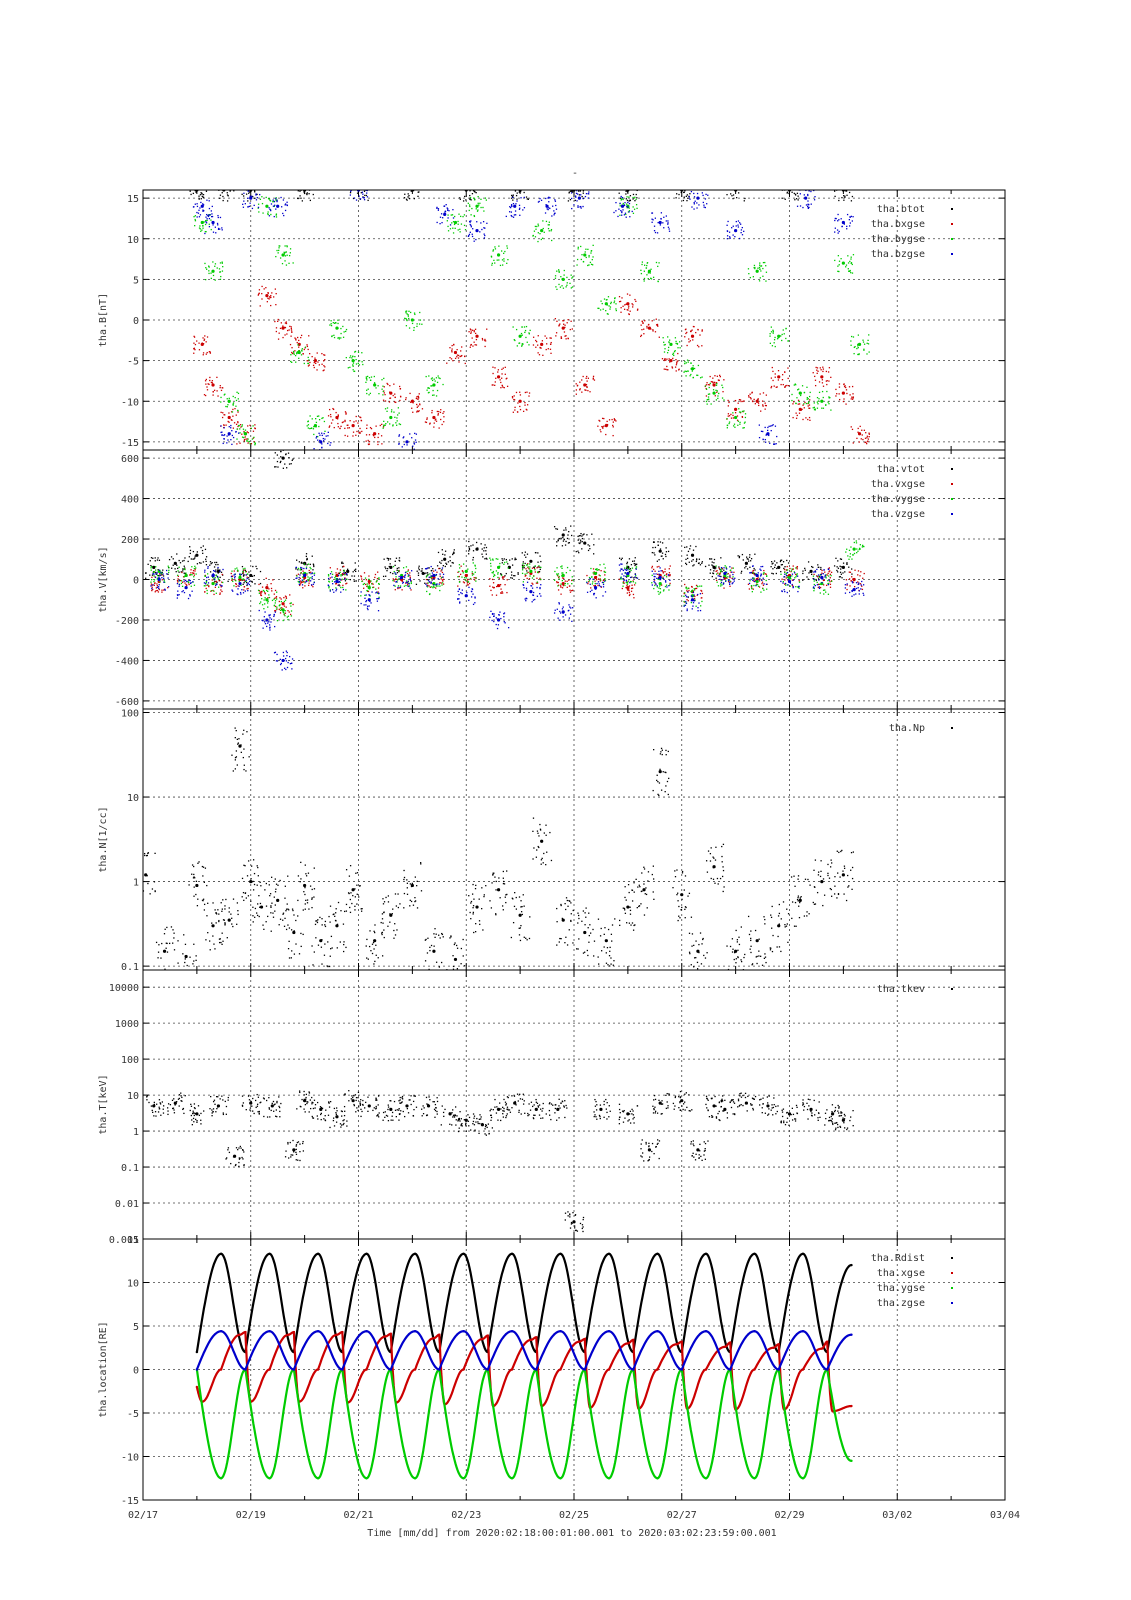 This screenshot has width=1131, height=1600. What do you see at coordinates (136, 280) in the screenshot?
I see `y-tick-label: 5` at bounding box center [136, 280].